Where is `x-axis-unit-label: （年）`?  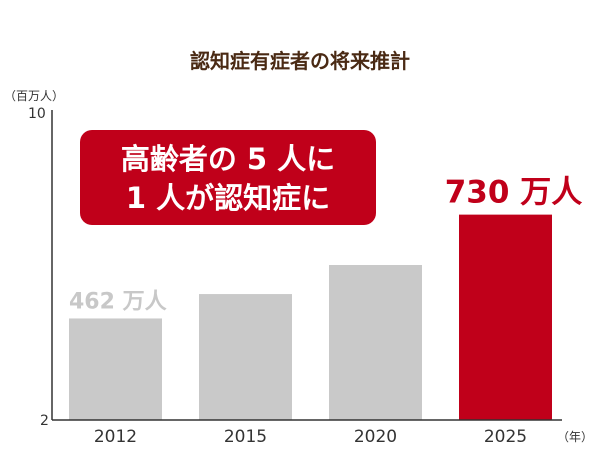
x-axis-unit-label: （年） is located at coordinates (575, 437).